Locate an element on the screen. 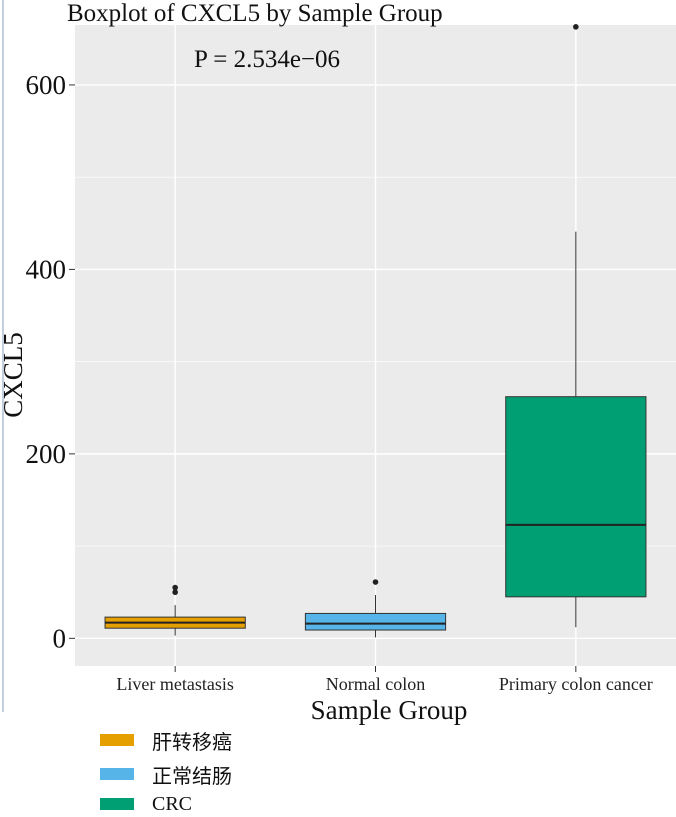 The width and height of the screenshot is (676, 817). legend-label-normal: 正常结肠 is located at coordinates (192, 775).